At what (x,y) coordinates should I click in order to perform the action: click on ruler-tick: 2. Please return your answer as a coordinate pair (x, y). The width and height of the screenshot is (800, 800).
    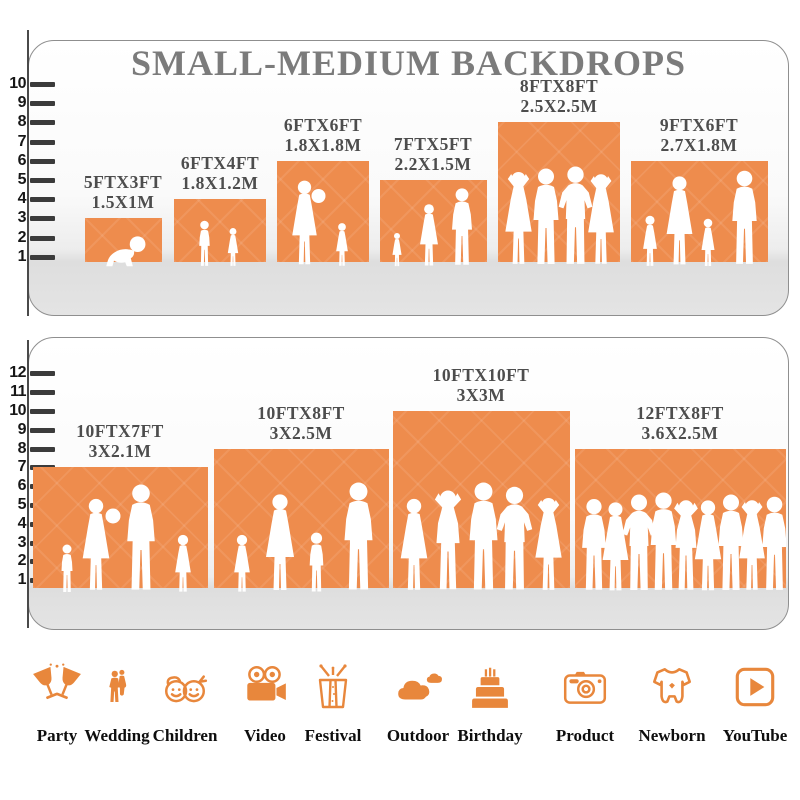
    Looking at the image, I should click on (31, 238).